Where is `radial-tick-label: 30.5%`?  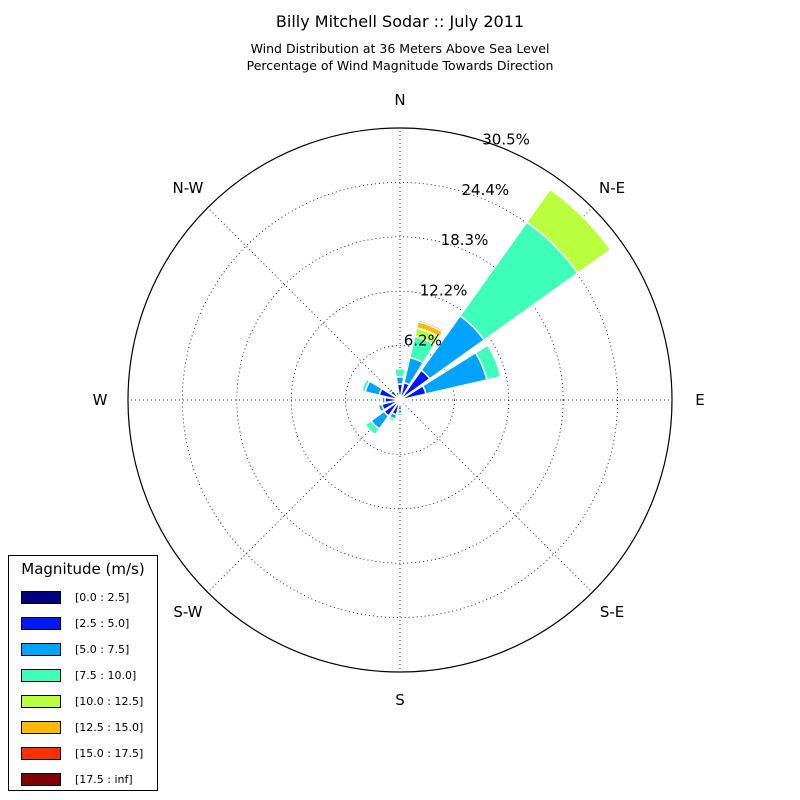 radial-tick-label: 30.5% is located at coordinates (506, 140).